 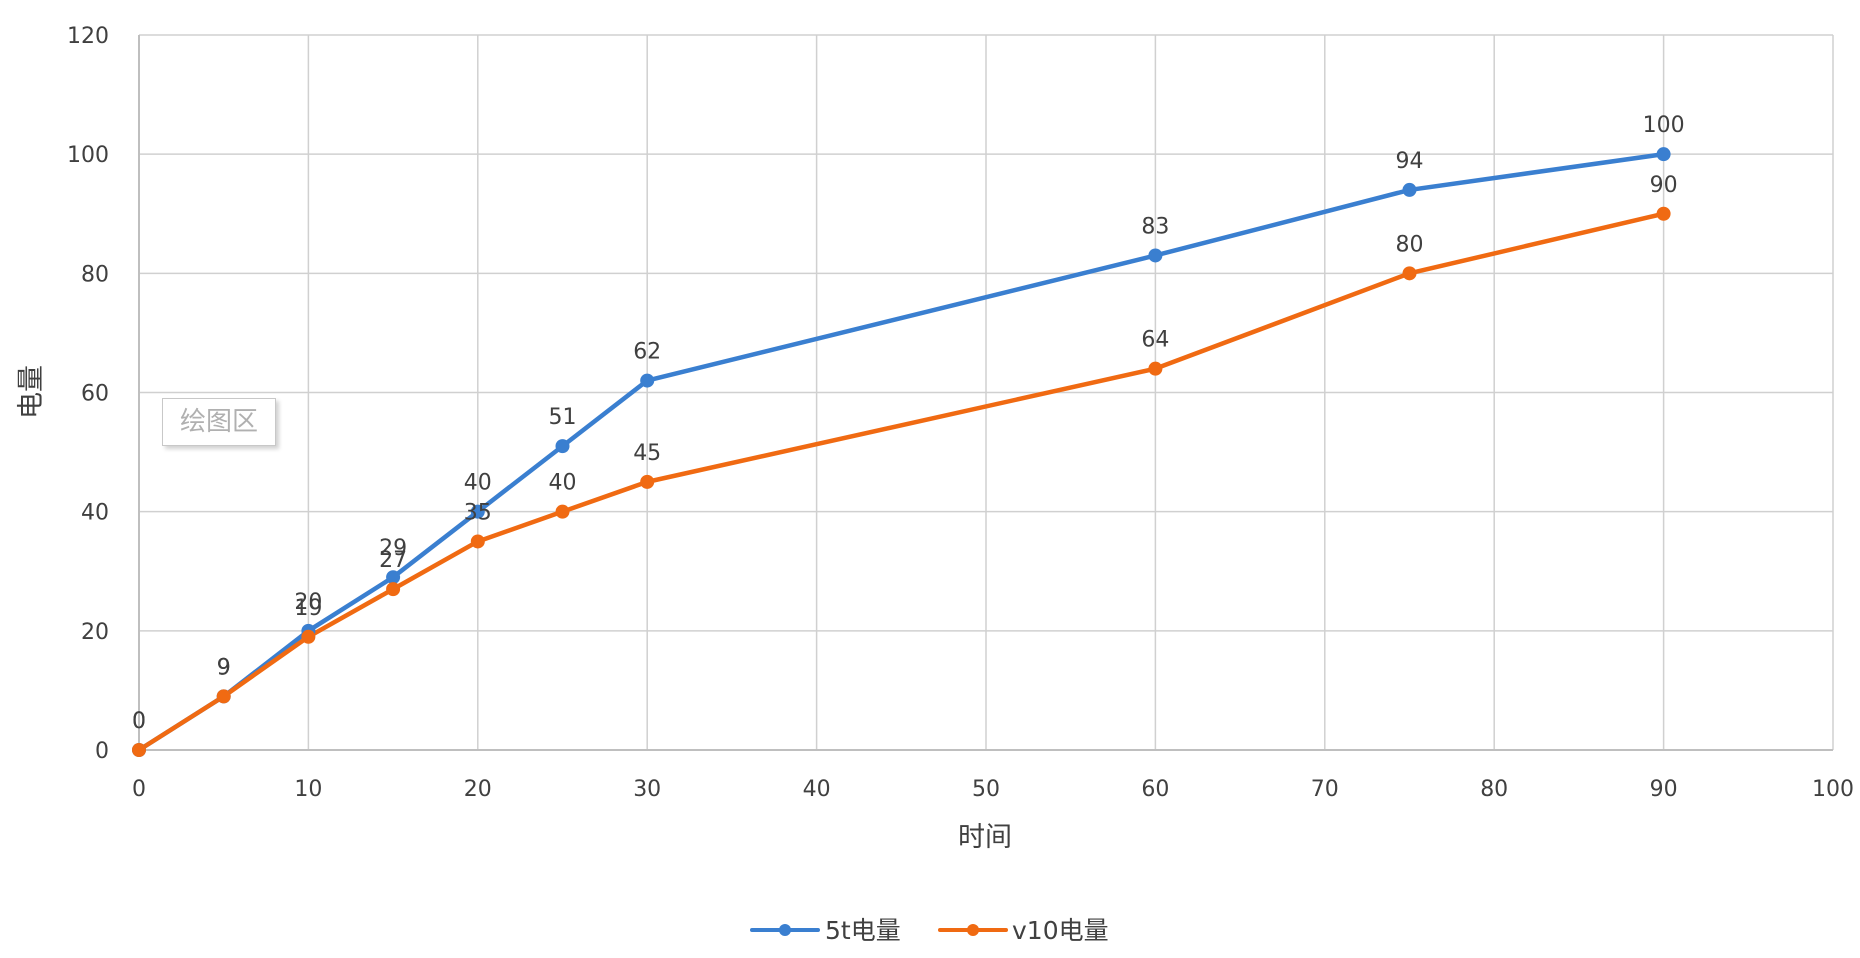 I want to click on x-axis-ticks: 0 10 20 30 40 50 60 70 80 90 100, so click(x=993, y=789).